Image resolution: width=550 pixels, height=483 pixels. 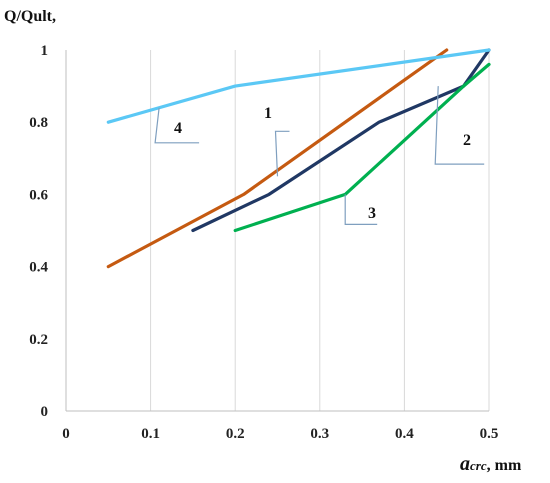 I want to click on series-label-3: 3, so click(x=372, y=213).